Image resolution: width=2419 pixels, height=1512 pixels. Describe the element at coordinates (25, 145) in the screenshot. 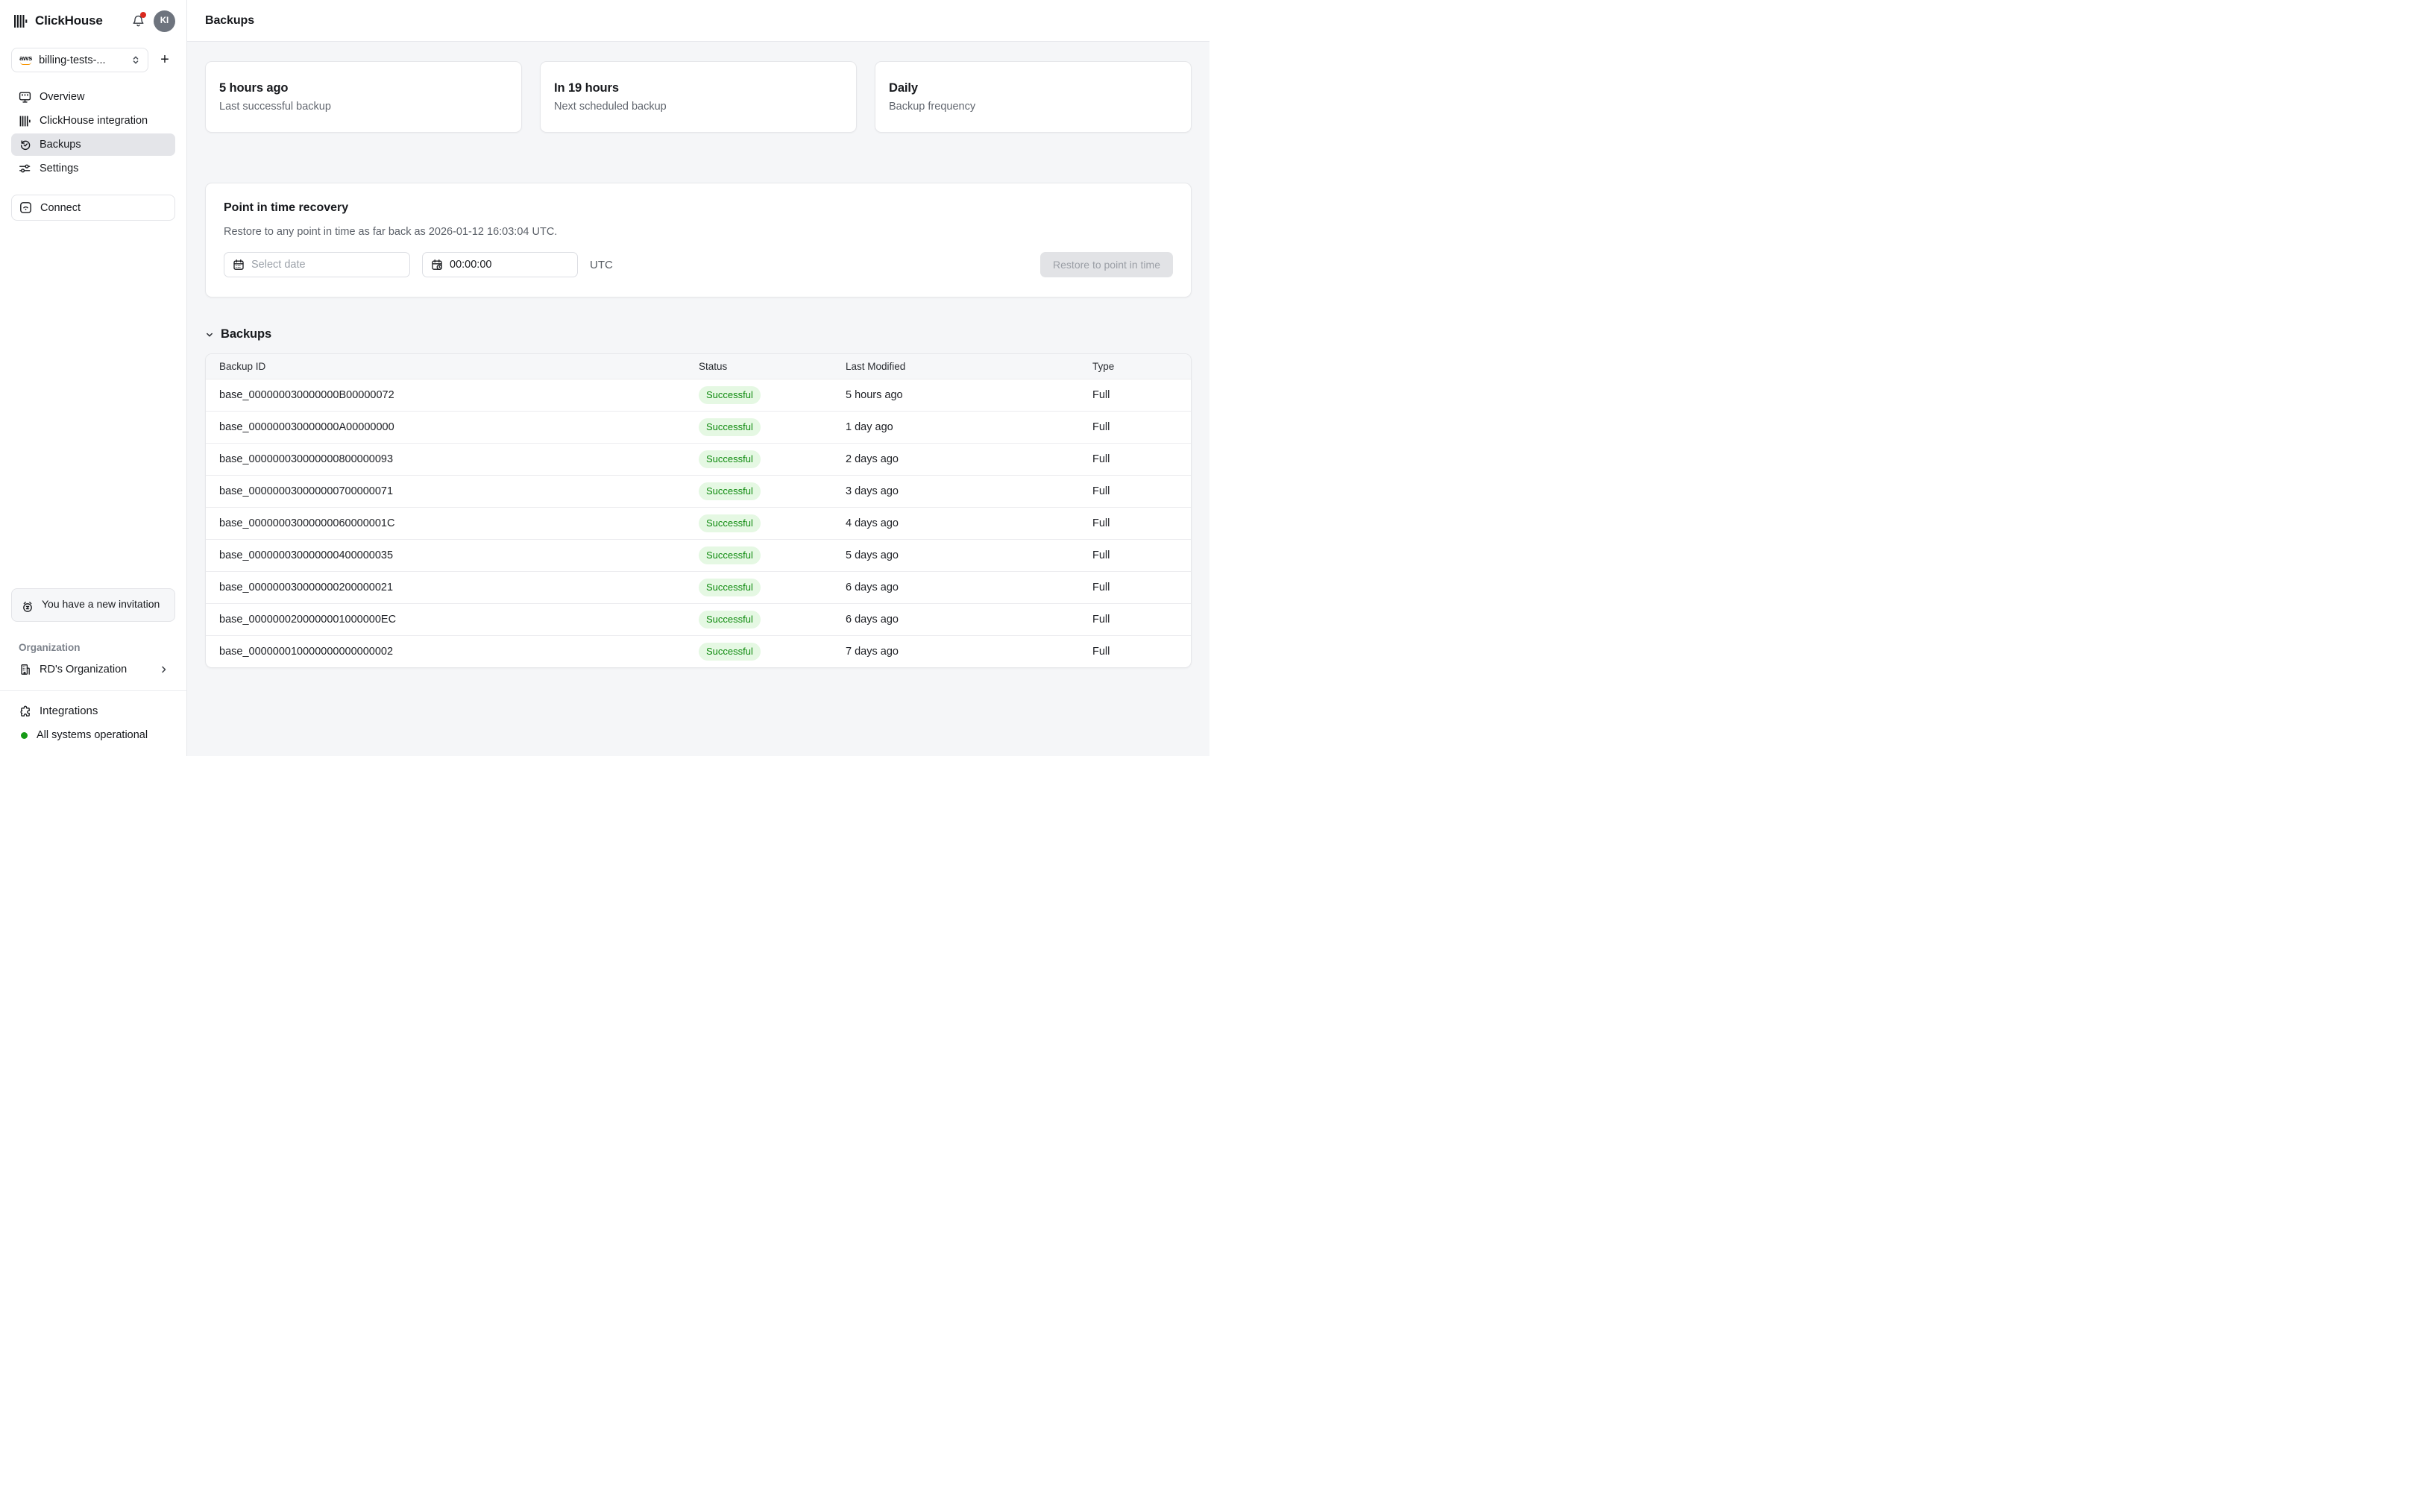

I see `backup-history-icon` at that location.